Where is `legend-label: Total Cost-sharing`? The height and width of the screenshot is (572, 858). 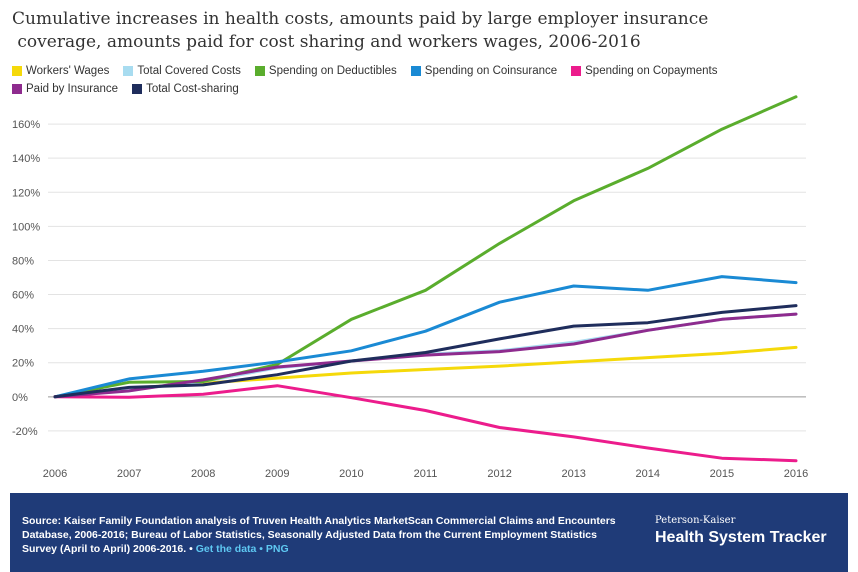
legend-label: Total Cost-sharing is located at coordinates (192, 89).